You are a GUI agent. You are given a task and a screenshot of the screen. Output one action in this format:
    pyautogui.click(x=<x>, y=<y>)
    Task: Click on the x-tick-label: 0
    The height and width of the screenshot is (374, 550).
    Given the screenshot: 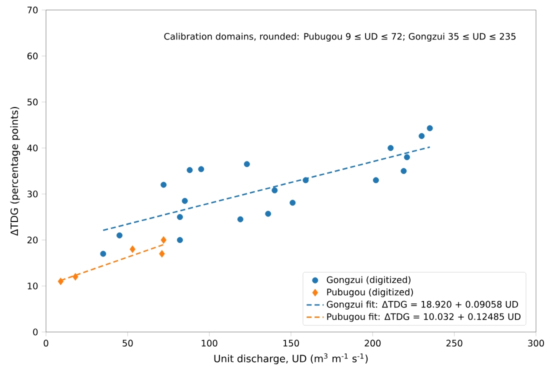 What is the action you would take?
    pyautogui.click(x=46, y=343)
    